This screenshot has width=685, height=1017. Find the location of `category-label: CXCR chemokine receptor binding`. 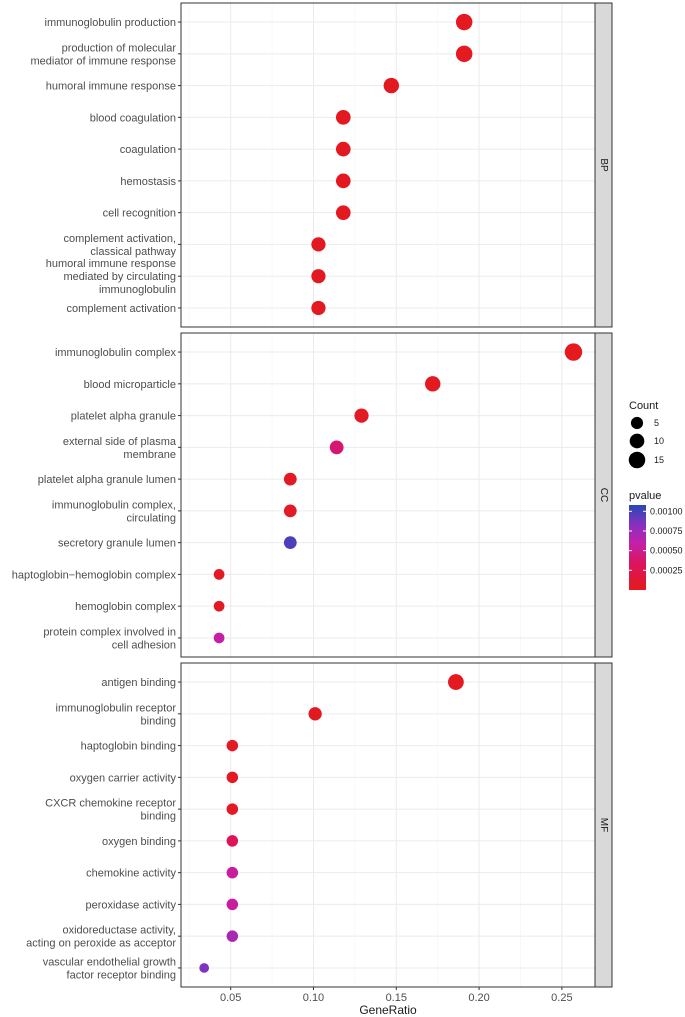

category-label: CXCR chemokine receptor binding is located at coordinates (110, 810).